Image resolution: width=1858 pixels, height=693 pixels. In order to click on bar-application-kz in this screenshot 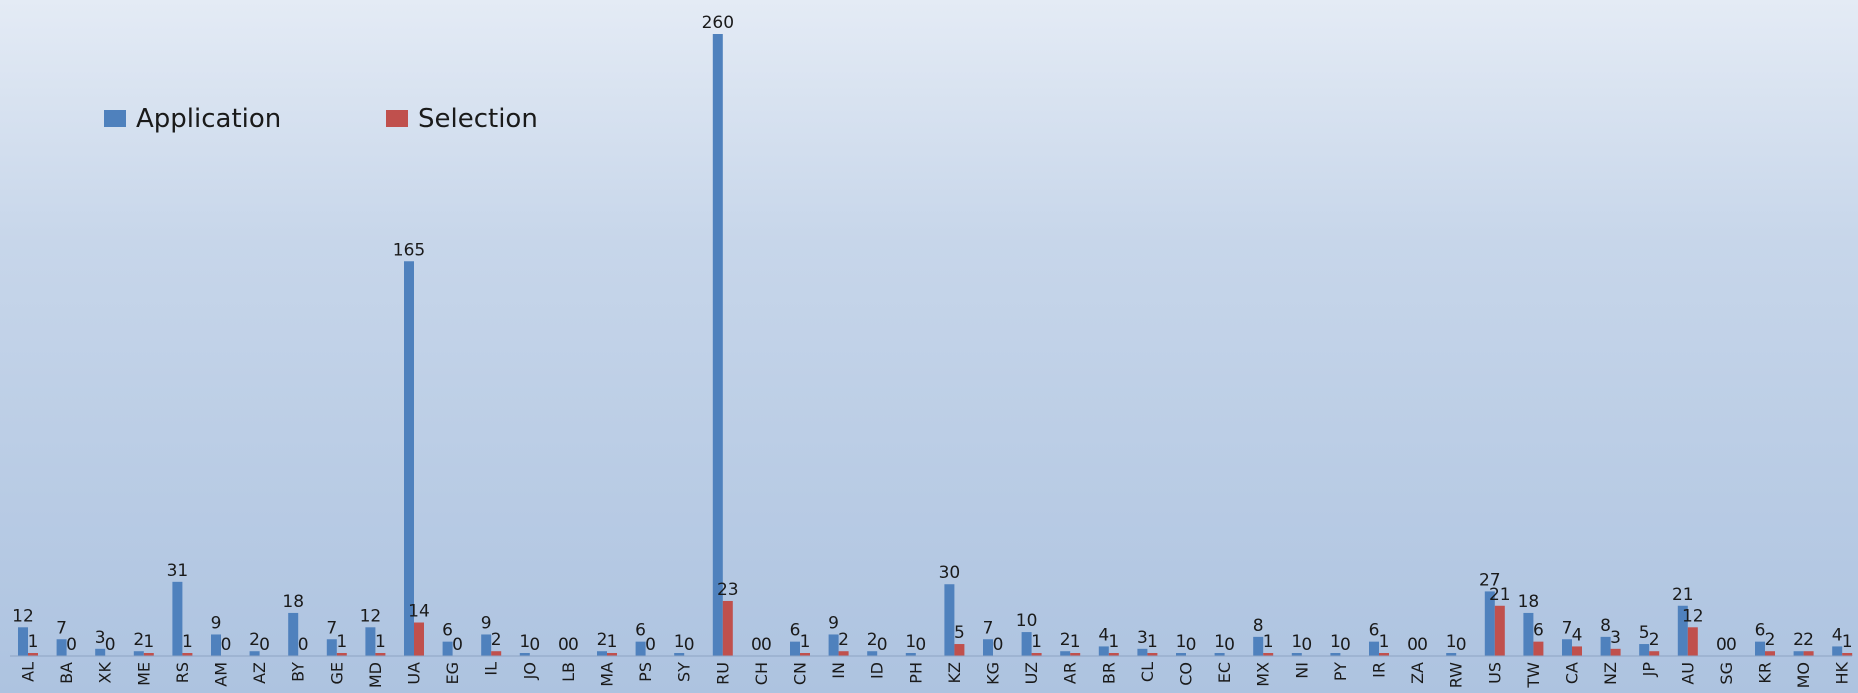, I will do `click(949, 620)`.